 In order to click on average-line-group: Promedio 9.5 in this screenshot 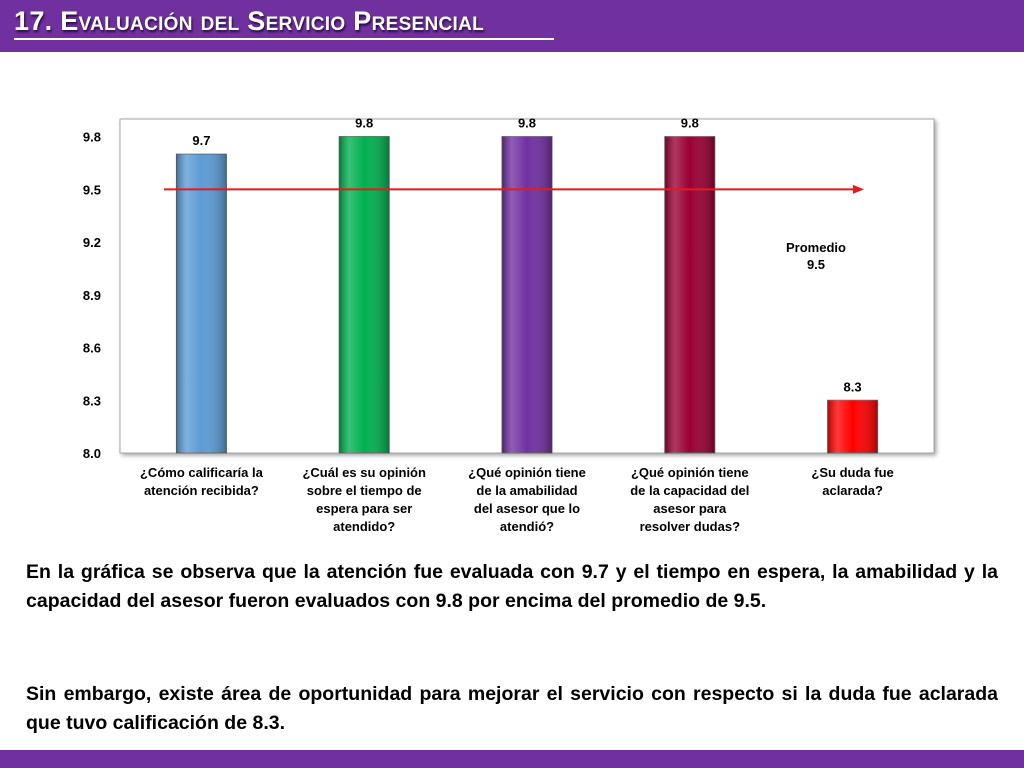, I will do `click(514, 228)`.